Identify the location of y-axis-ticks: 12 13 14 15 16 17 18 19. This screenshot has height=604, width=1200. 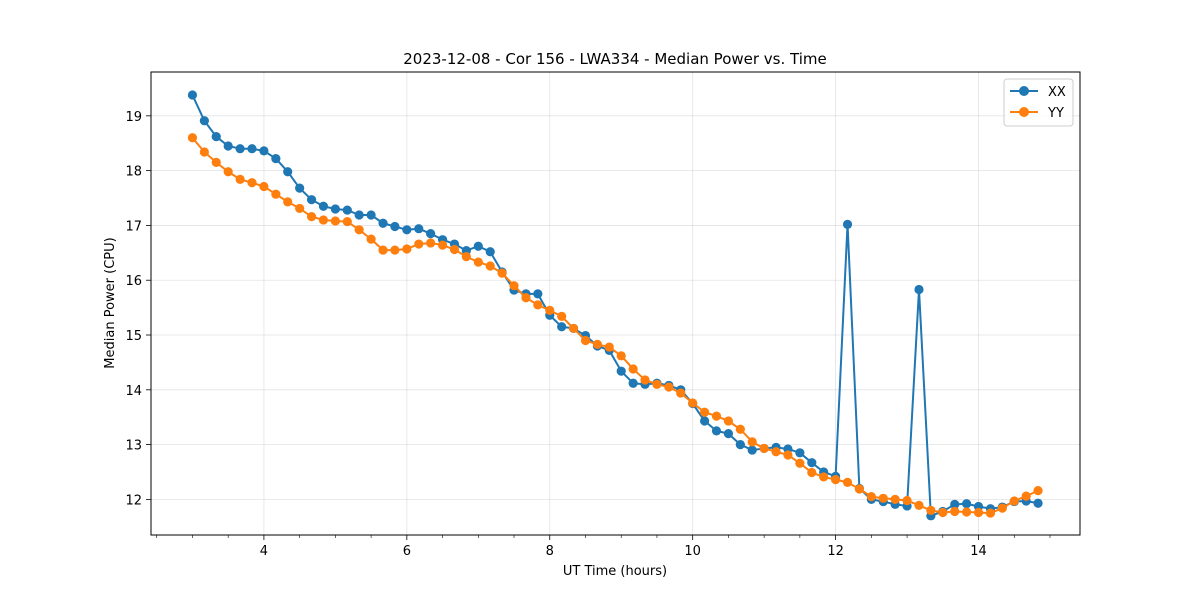
(138, 309).